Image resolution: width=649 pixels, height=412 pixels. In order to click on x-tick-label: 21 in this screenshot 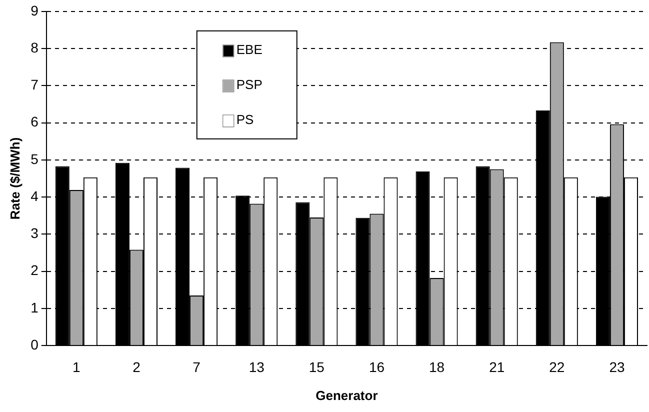, I will do `click(497, 366)`.